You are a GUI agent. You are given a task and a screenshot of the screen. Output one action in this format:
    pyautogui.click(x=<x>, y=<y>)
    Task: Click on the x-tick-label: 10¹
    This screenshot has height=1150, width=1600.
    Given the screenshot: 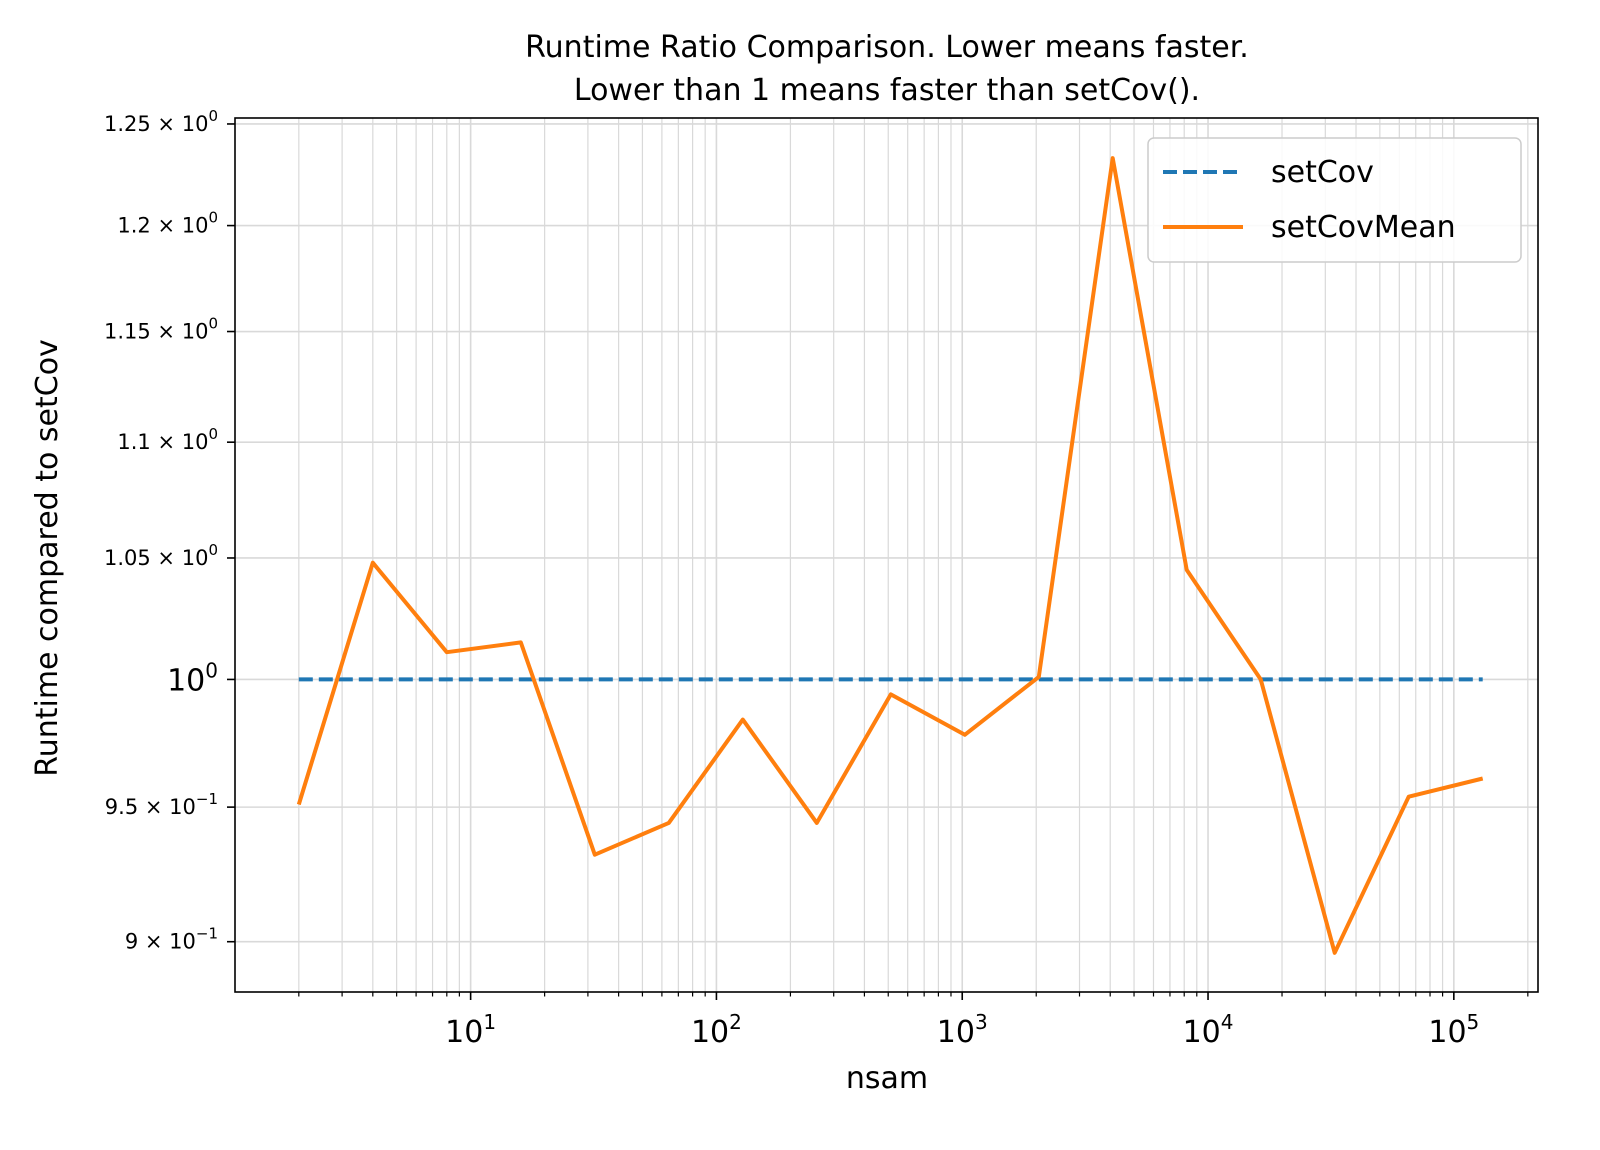 What is the action you would take?
    pyautogui.click(x=470, y=1030)
    